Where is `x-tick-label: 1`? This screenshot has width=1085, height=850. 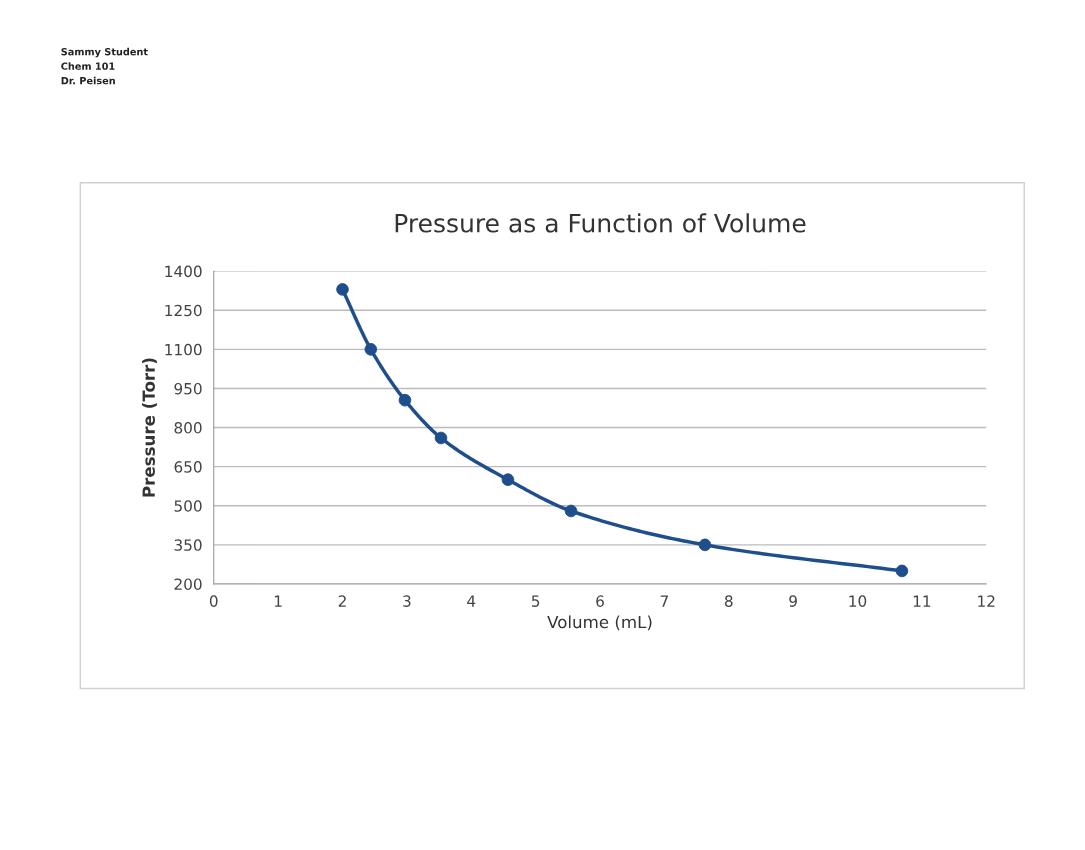 x-tick-label: 1 is located at coordinates (278, 601).